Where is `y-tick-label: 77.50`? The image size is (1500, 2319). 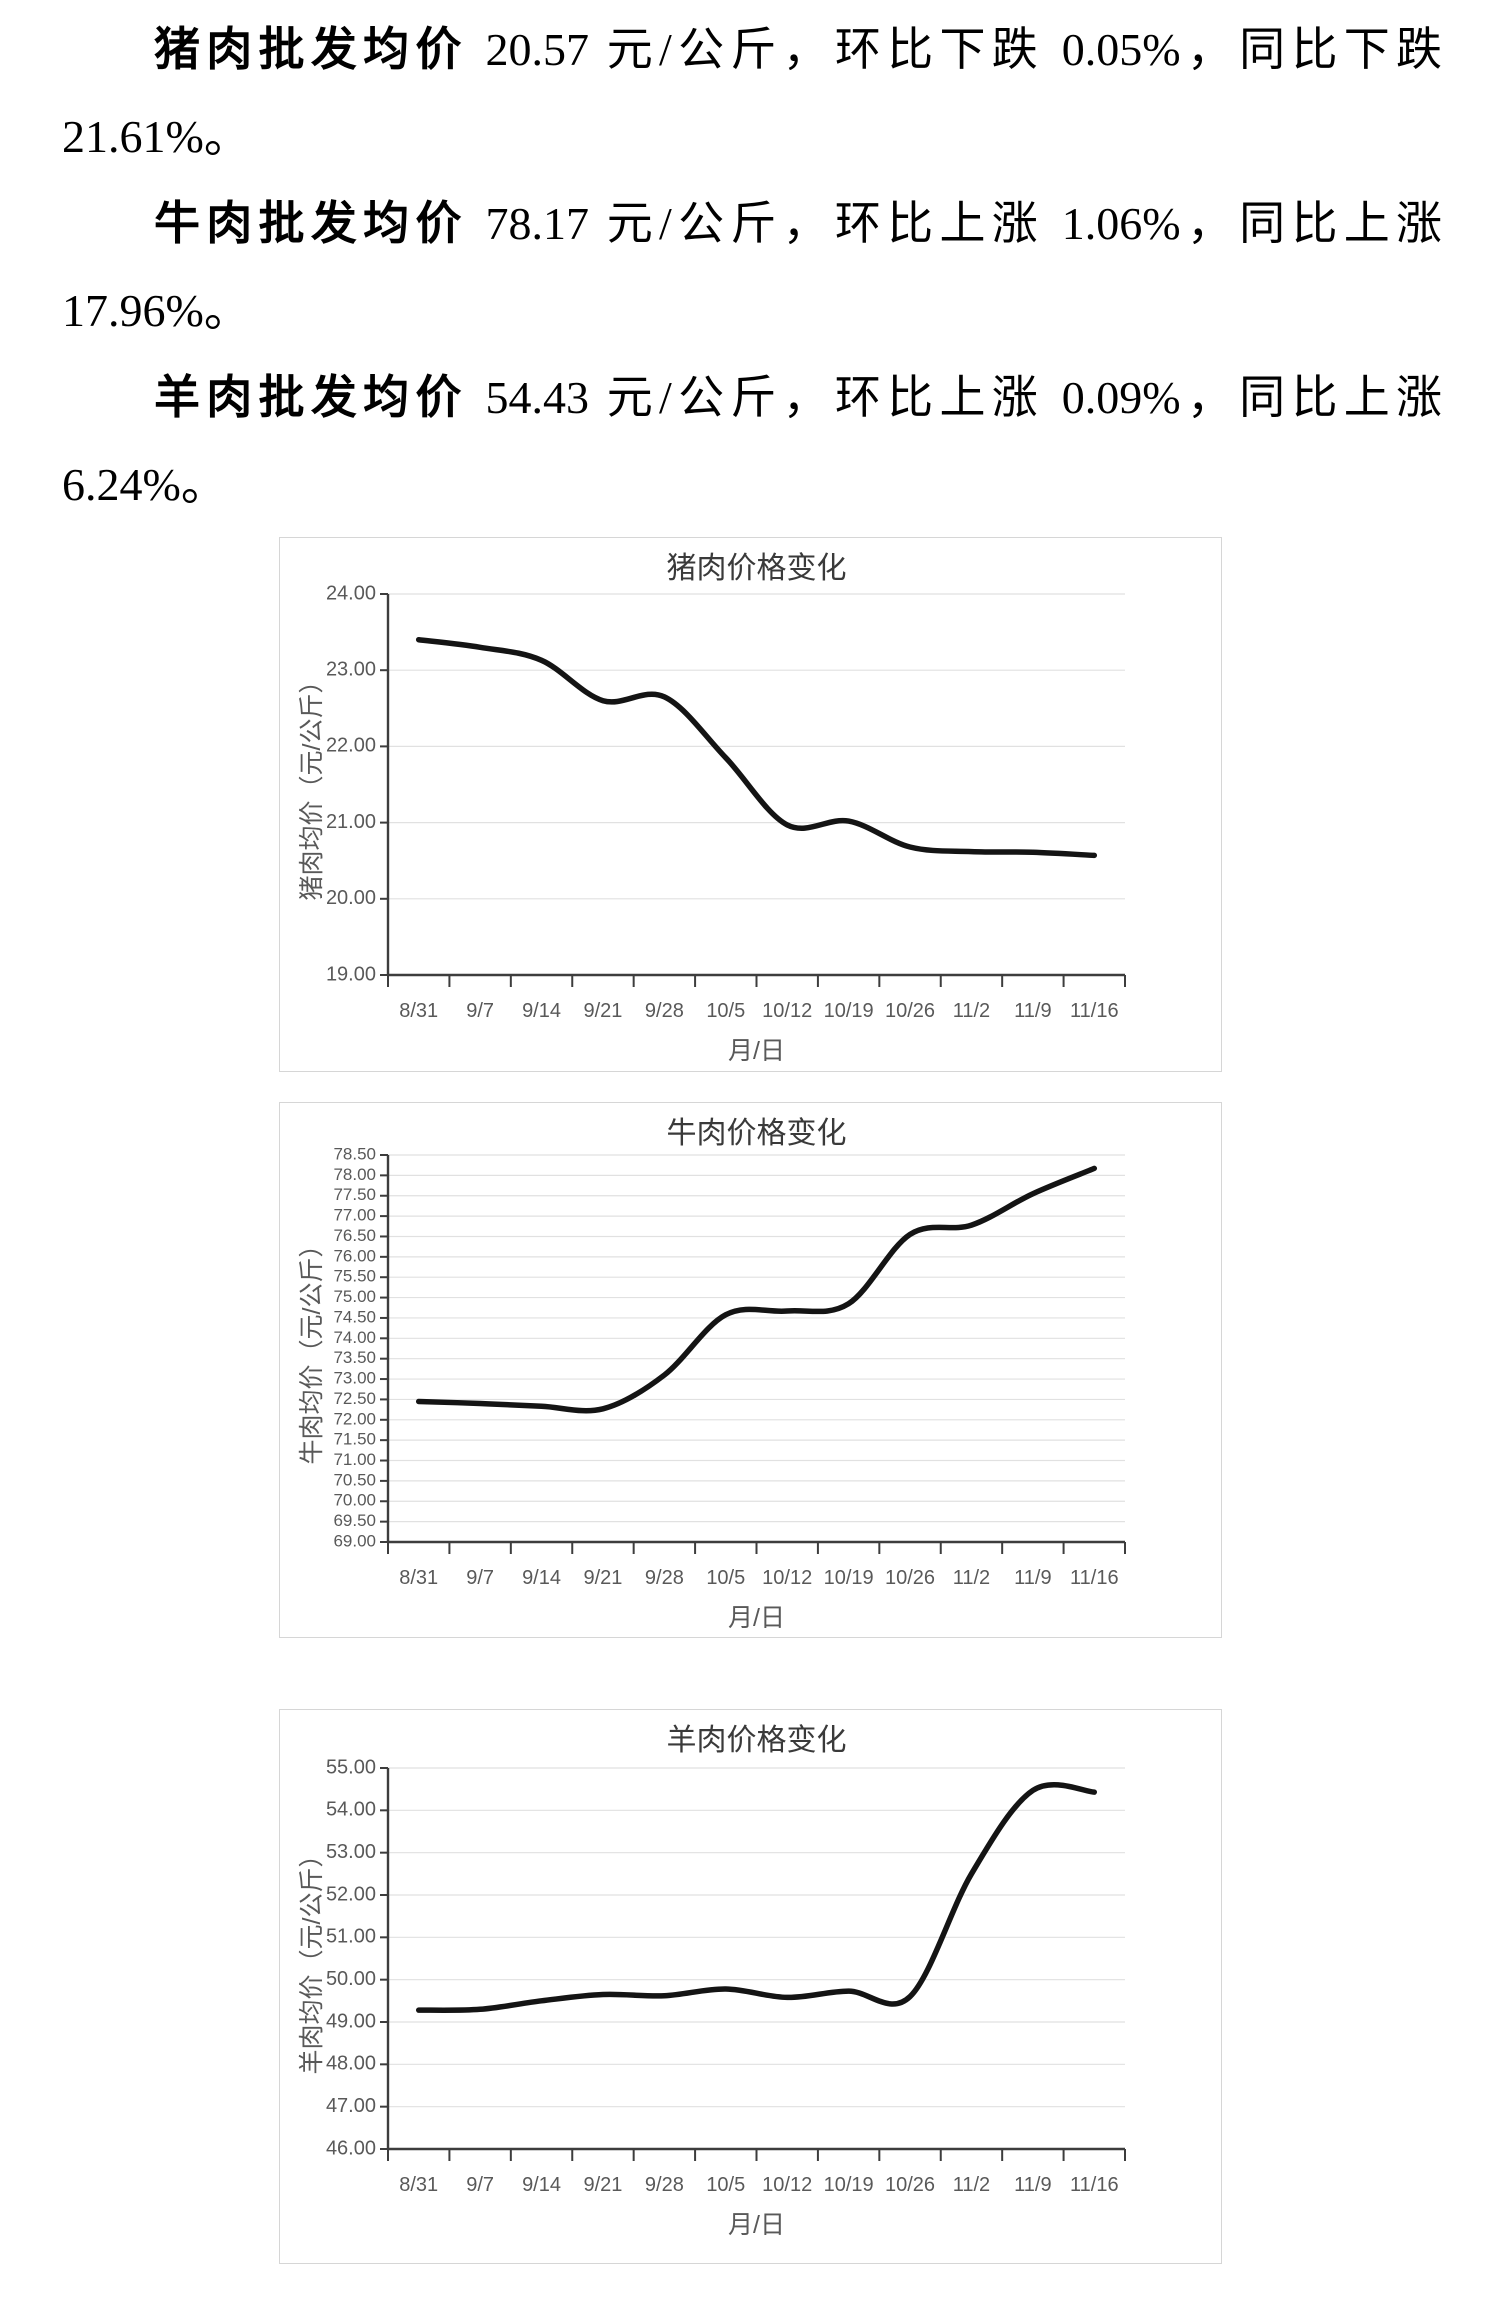
y-tick-label: 77.50 is located at coordinates (354, 1194).